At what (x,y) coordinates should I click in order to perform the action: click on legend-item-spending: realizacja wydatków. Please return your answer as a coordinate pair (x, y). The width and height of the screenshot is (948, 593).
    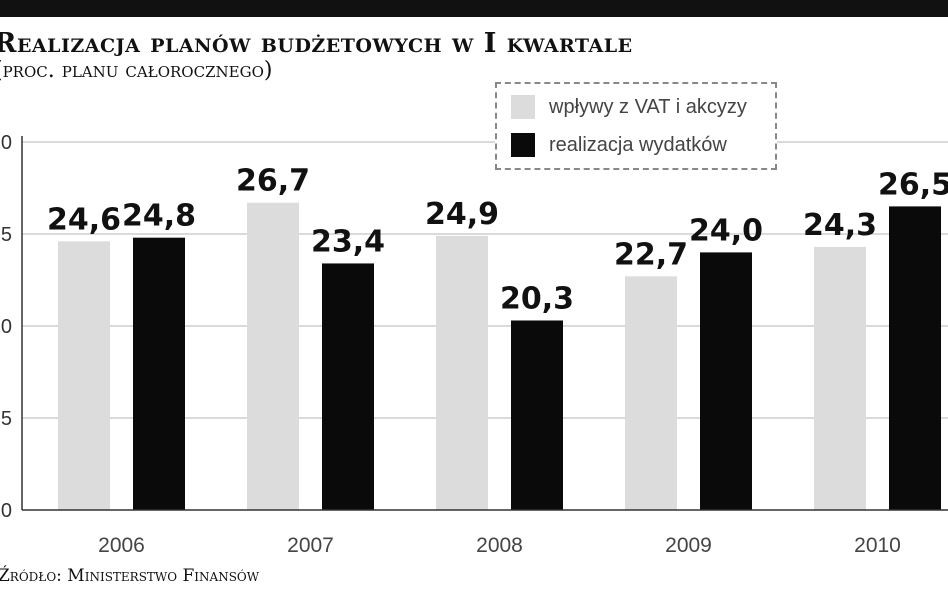
    Looking at the image, I should click on (619, 145).